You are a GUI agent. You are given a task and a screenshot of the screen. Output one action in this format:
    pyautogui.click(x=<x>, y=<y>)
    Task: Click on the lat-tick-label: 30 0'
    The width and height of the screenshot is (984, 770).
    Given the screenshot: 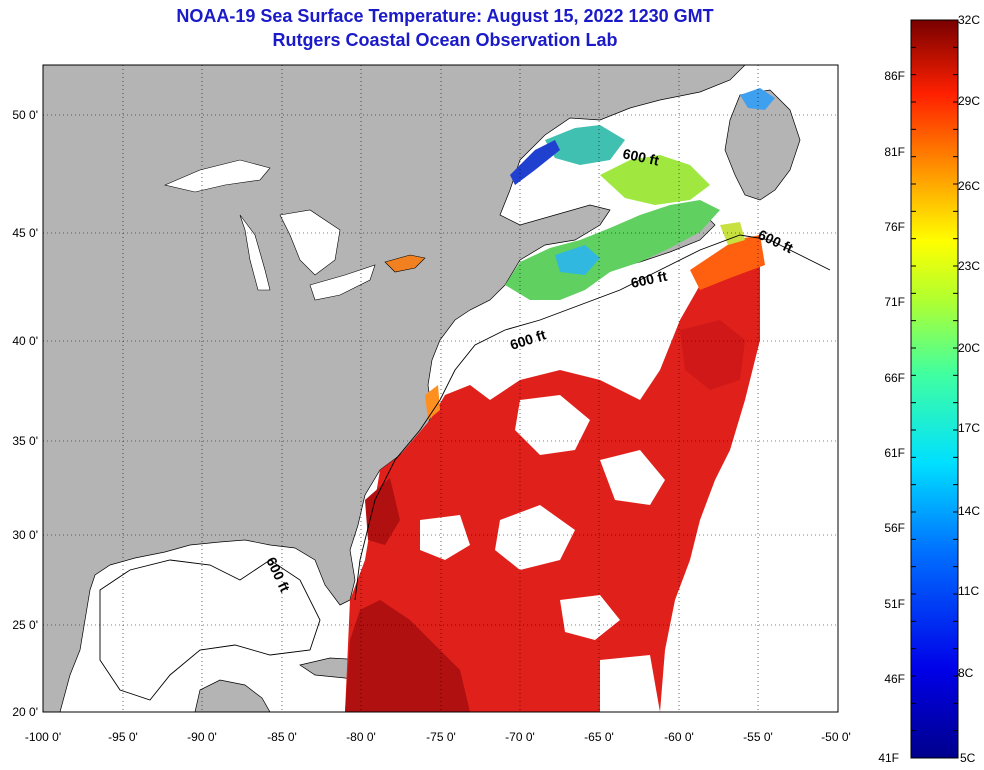 What is the action you would take?
    pyautogui.click(x=25, y=535)
    